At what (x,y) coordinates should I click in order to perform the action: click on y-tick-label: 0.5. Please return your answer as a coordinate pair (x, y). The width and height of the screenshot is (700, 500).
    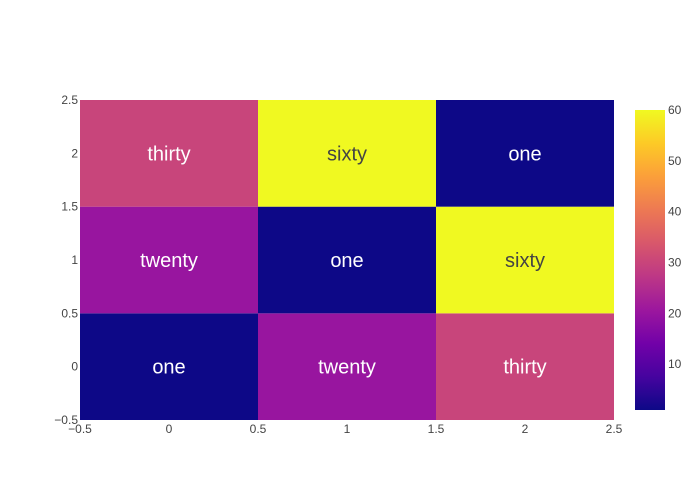
    Looking at the image, I should click on (69, 313).